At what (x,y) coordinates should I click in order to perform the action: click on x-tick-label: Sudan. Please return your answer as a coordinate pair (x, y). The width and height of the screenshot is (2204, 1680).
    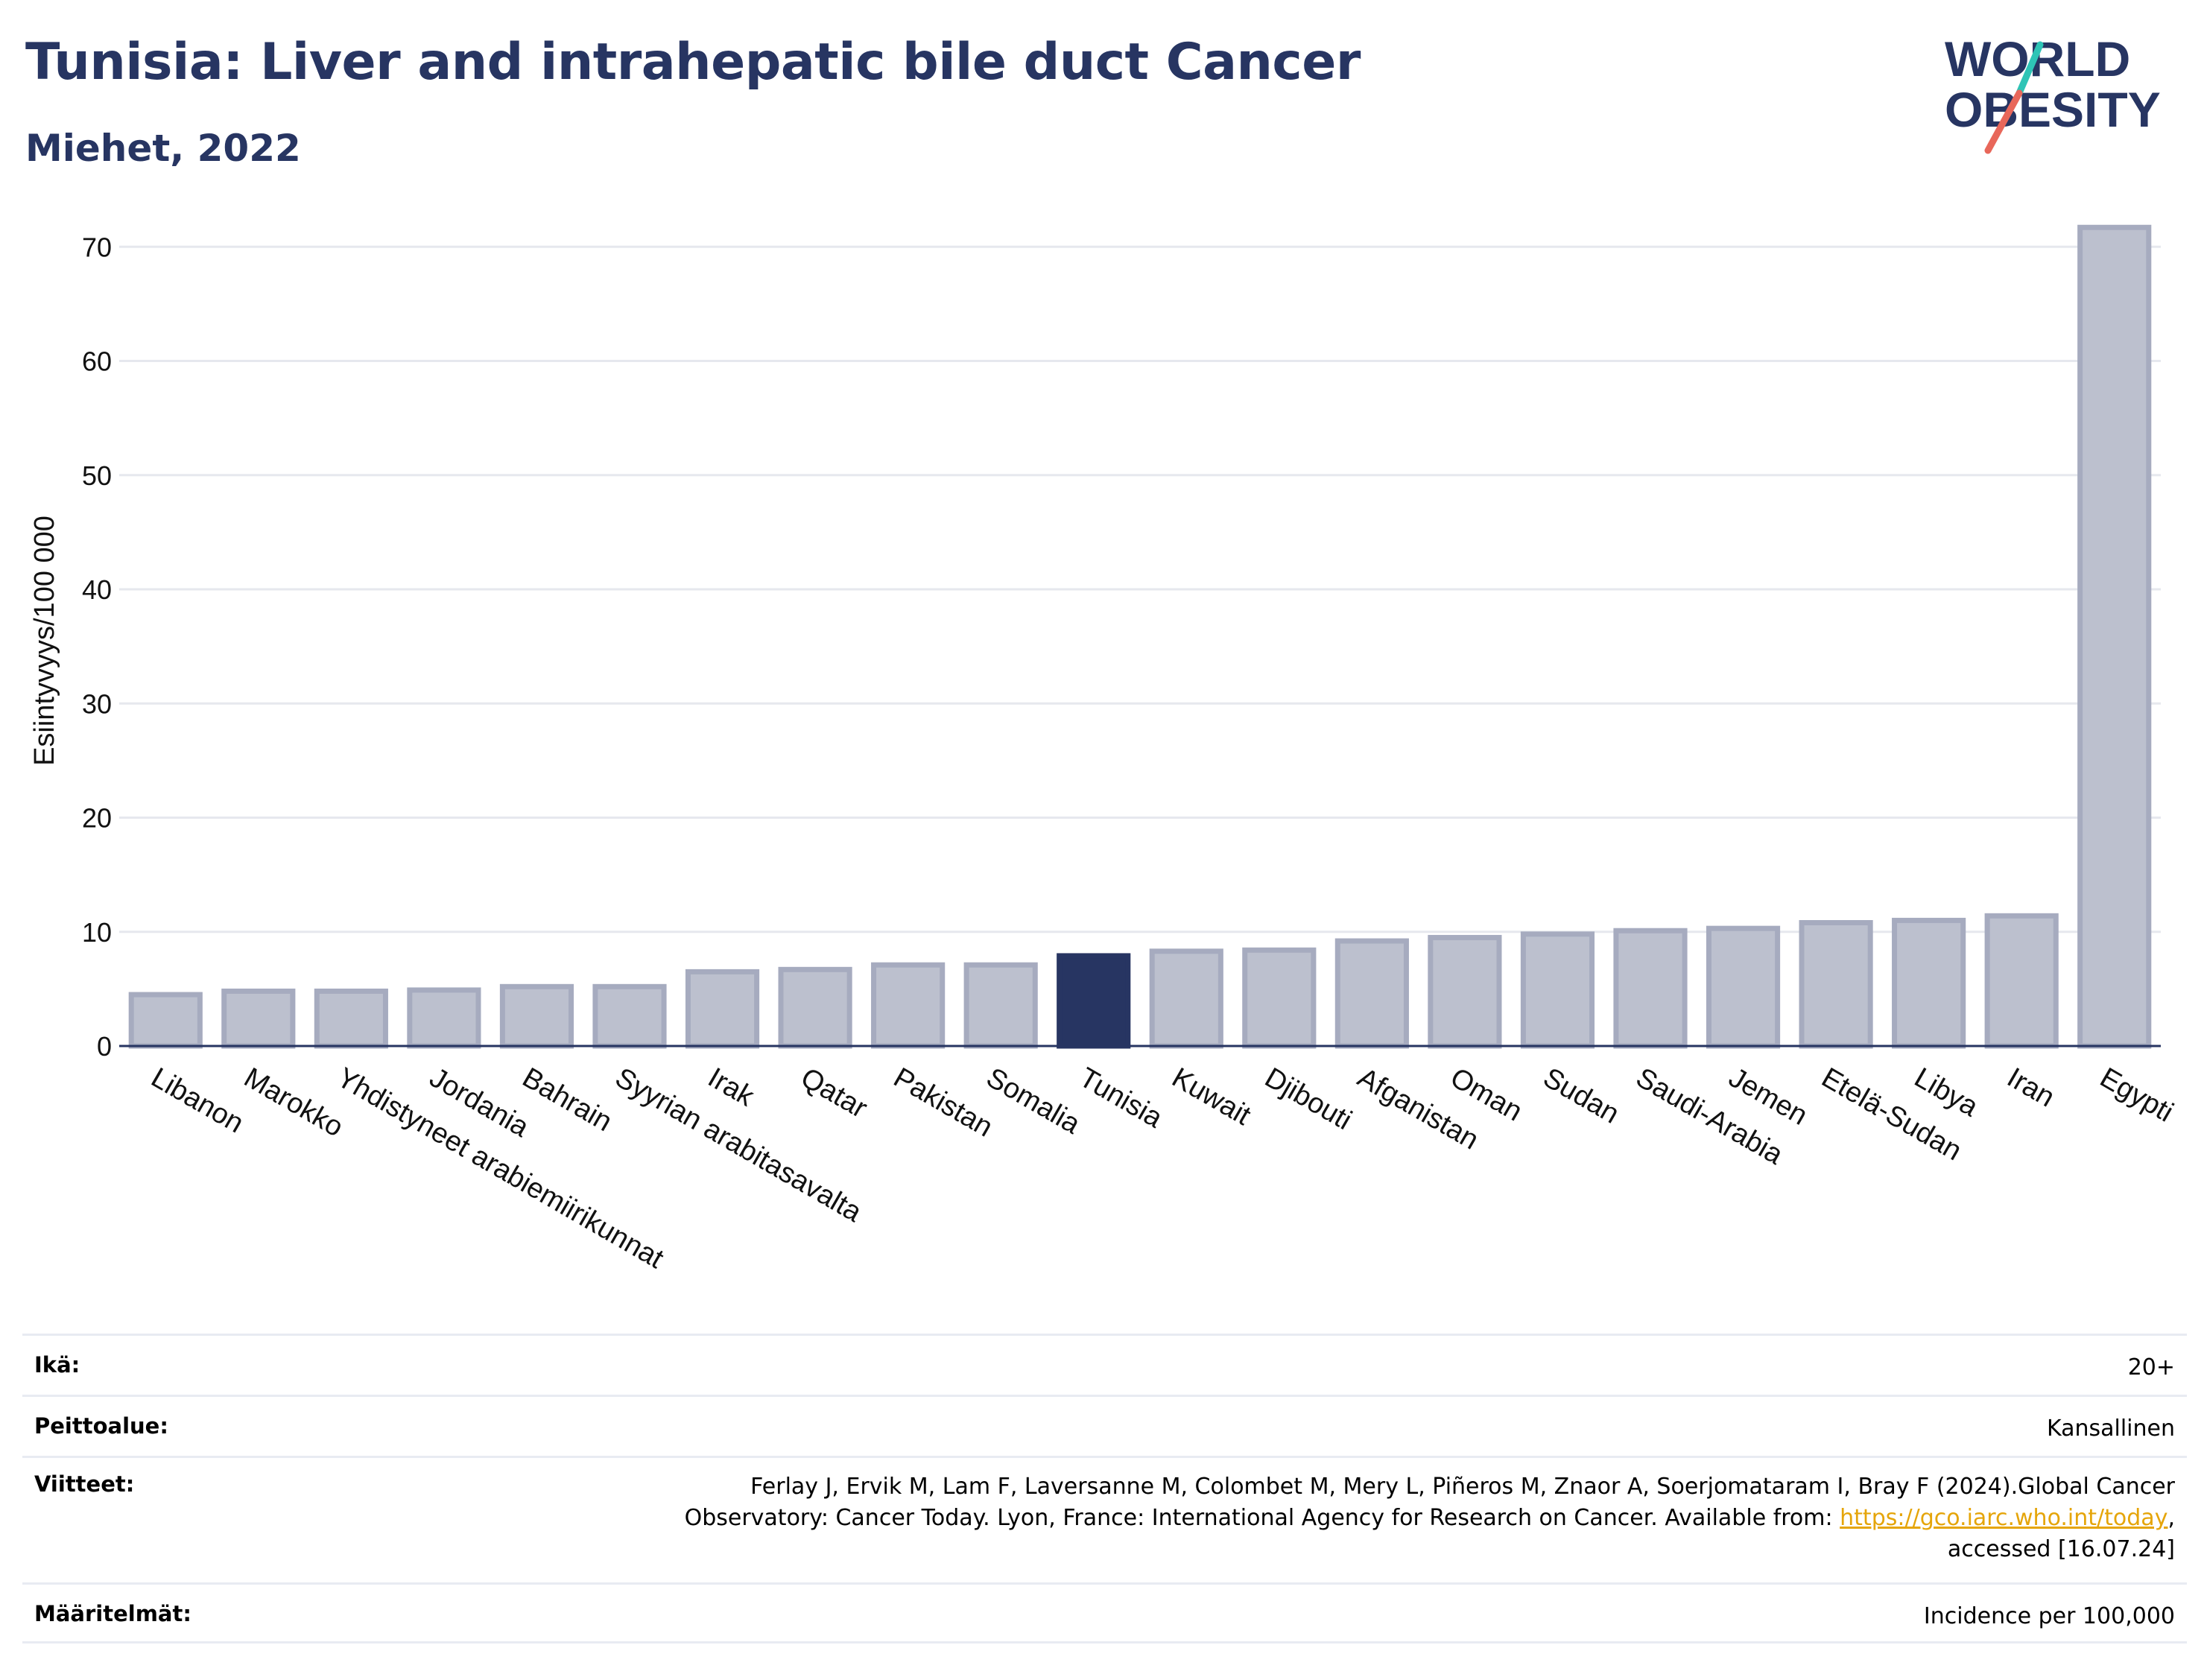
    Looking at the image, I should click on (1581, 1095).